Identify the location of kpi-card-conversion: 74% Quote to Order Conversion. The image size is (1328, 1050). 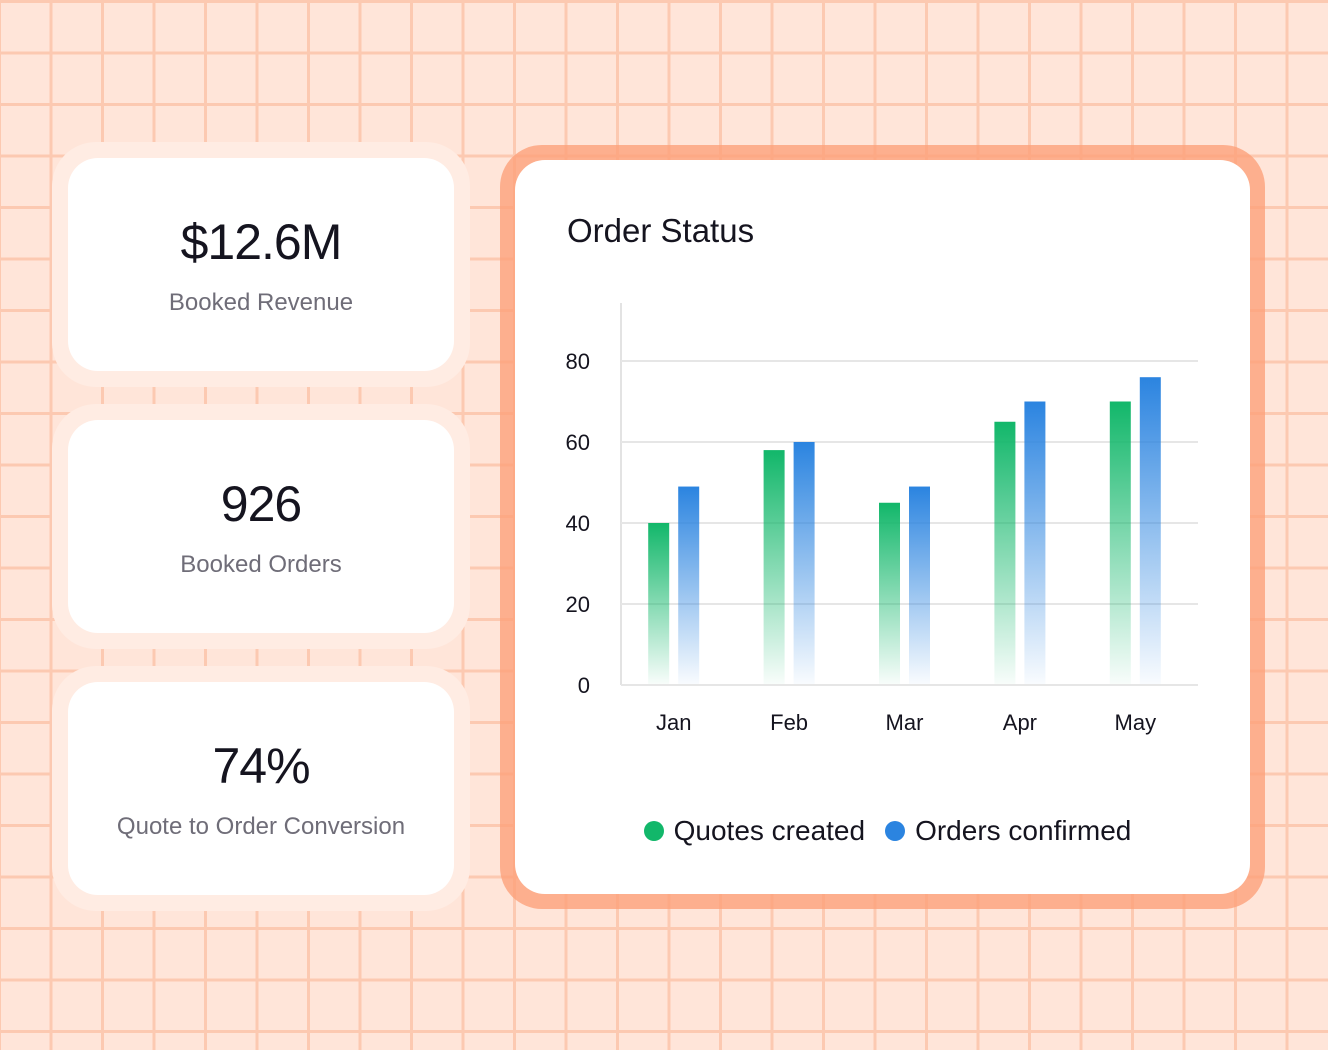
(261, 788).